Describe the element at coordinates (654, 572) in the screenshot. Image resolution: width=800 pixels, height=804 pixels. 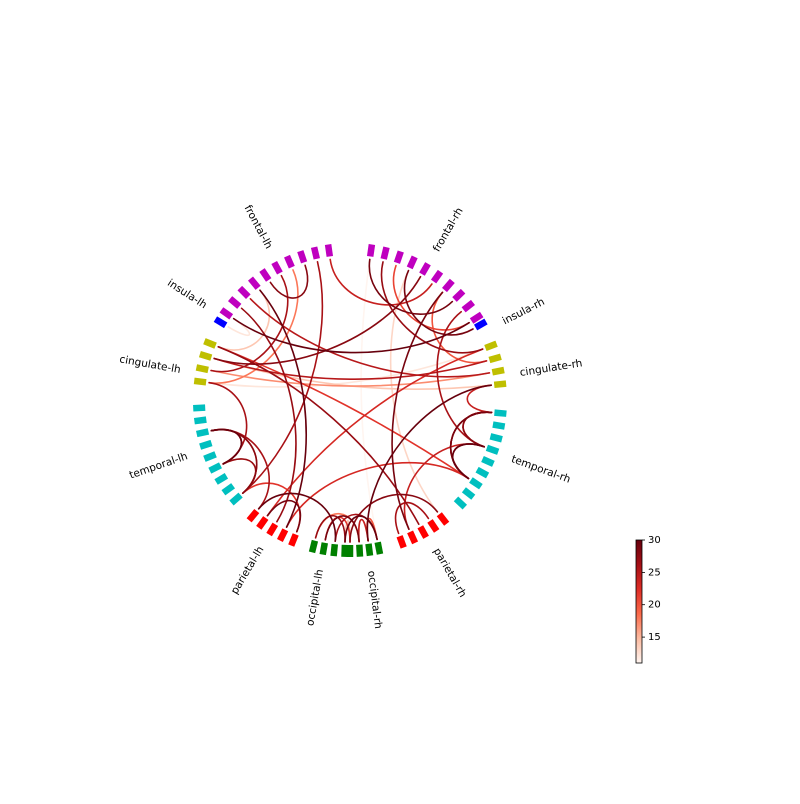
I see `colorbar-tick-label-25: 25` at that location.